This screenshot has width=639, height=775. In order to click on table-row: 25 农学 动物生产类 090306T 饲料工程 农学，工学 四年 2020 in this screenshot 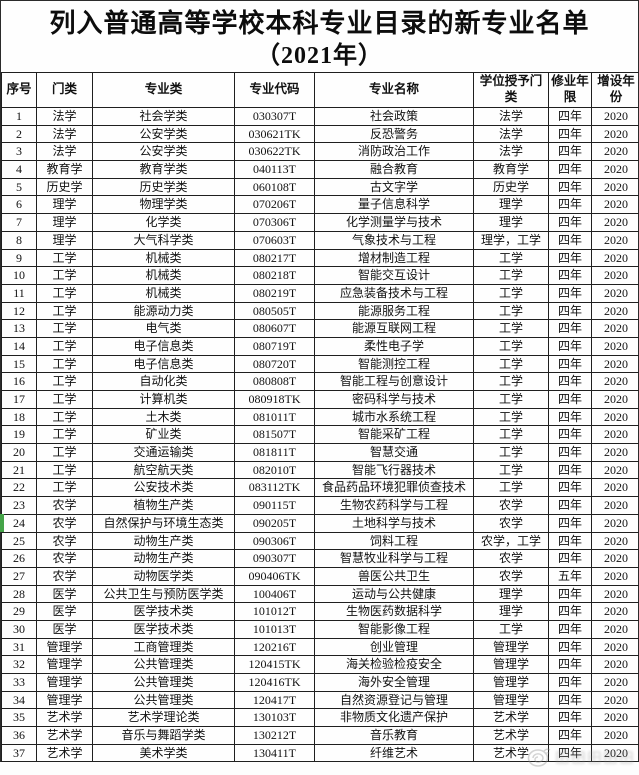, I will do `click(320, 541)`.